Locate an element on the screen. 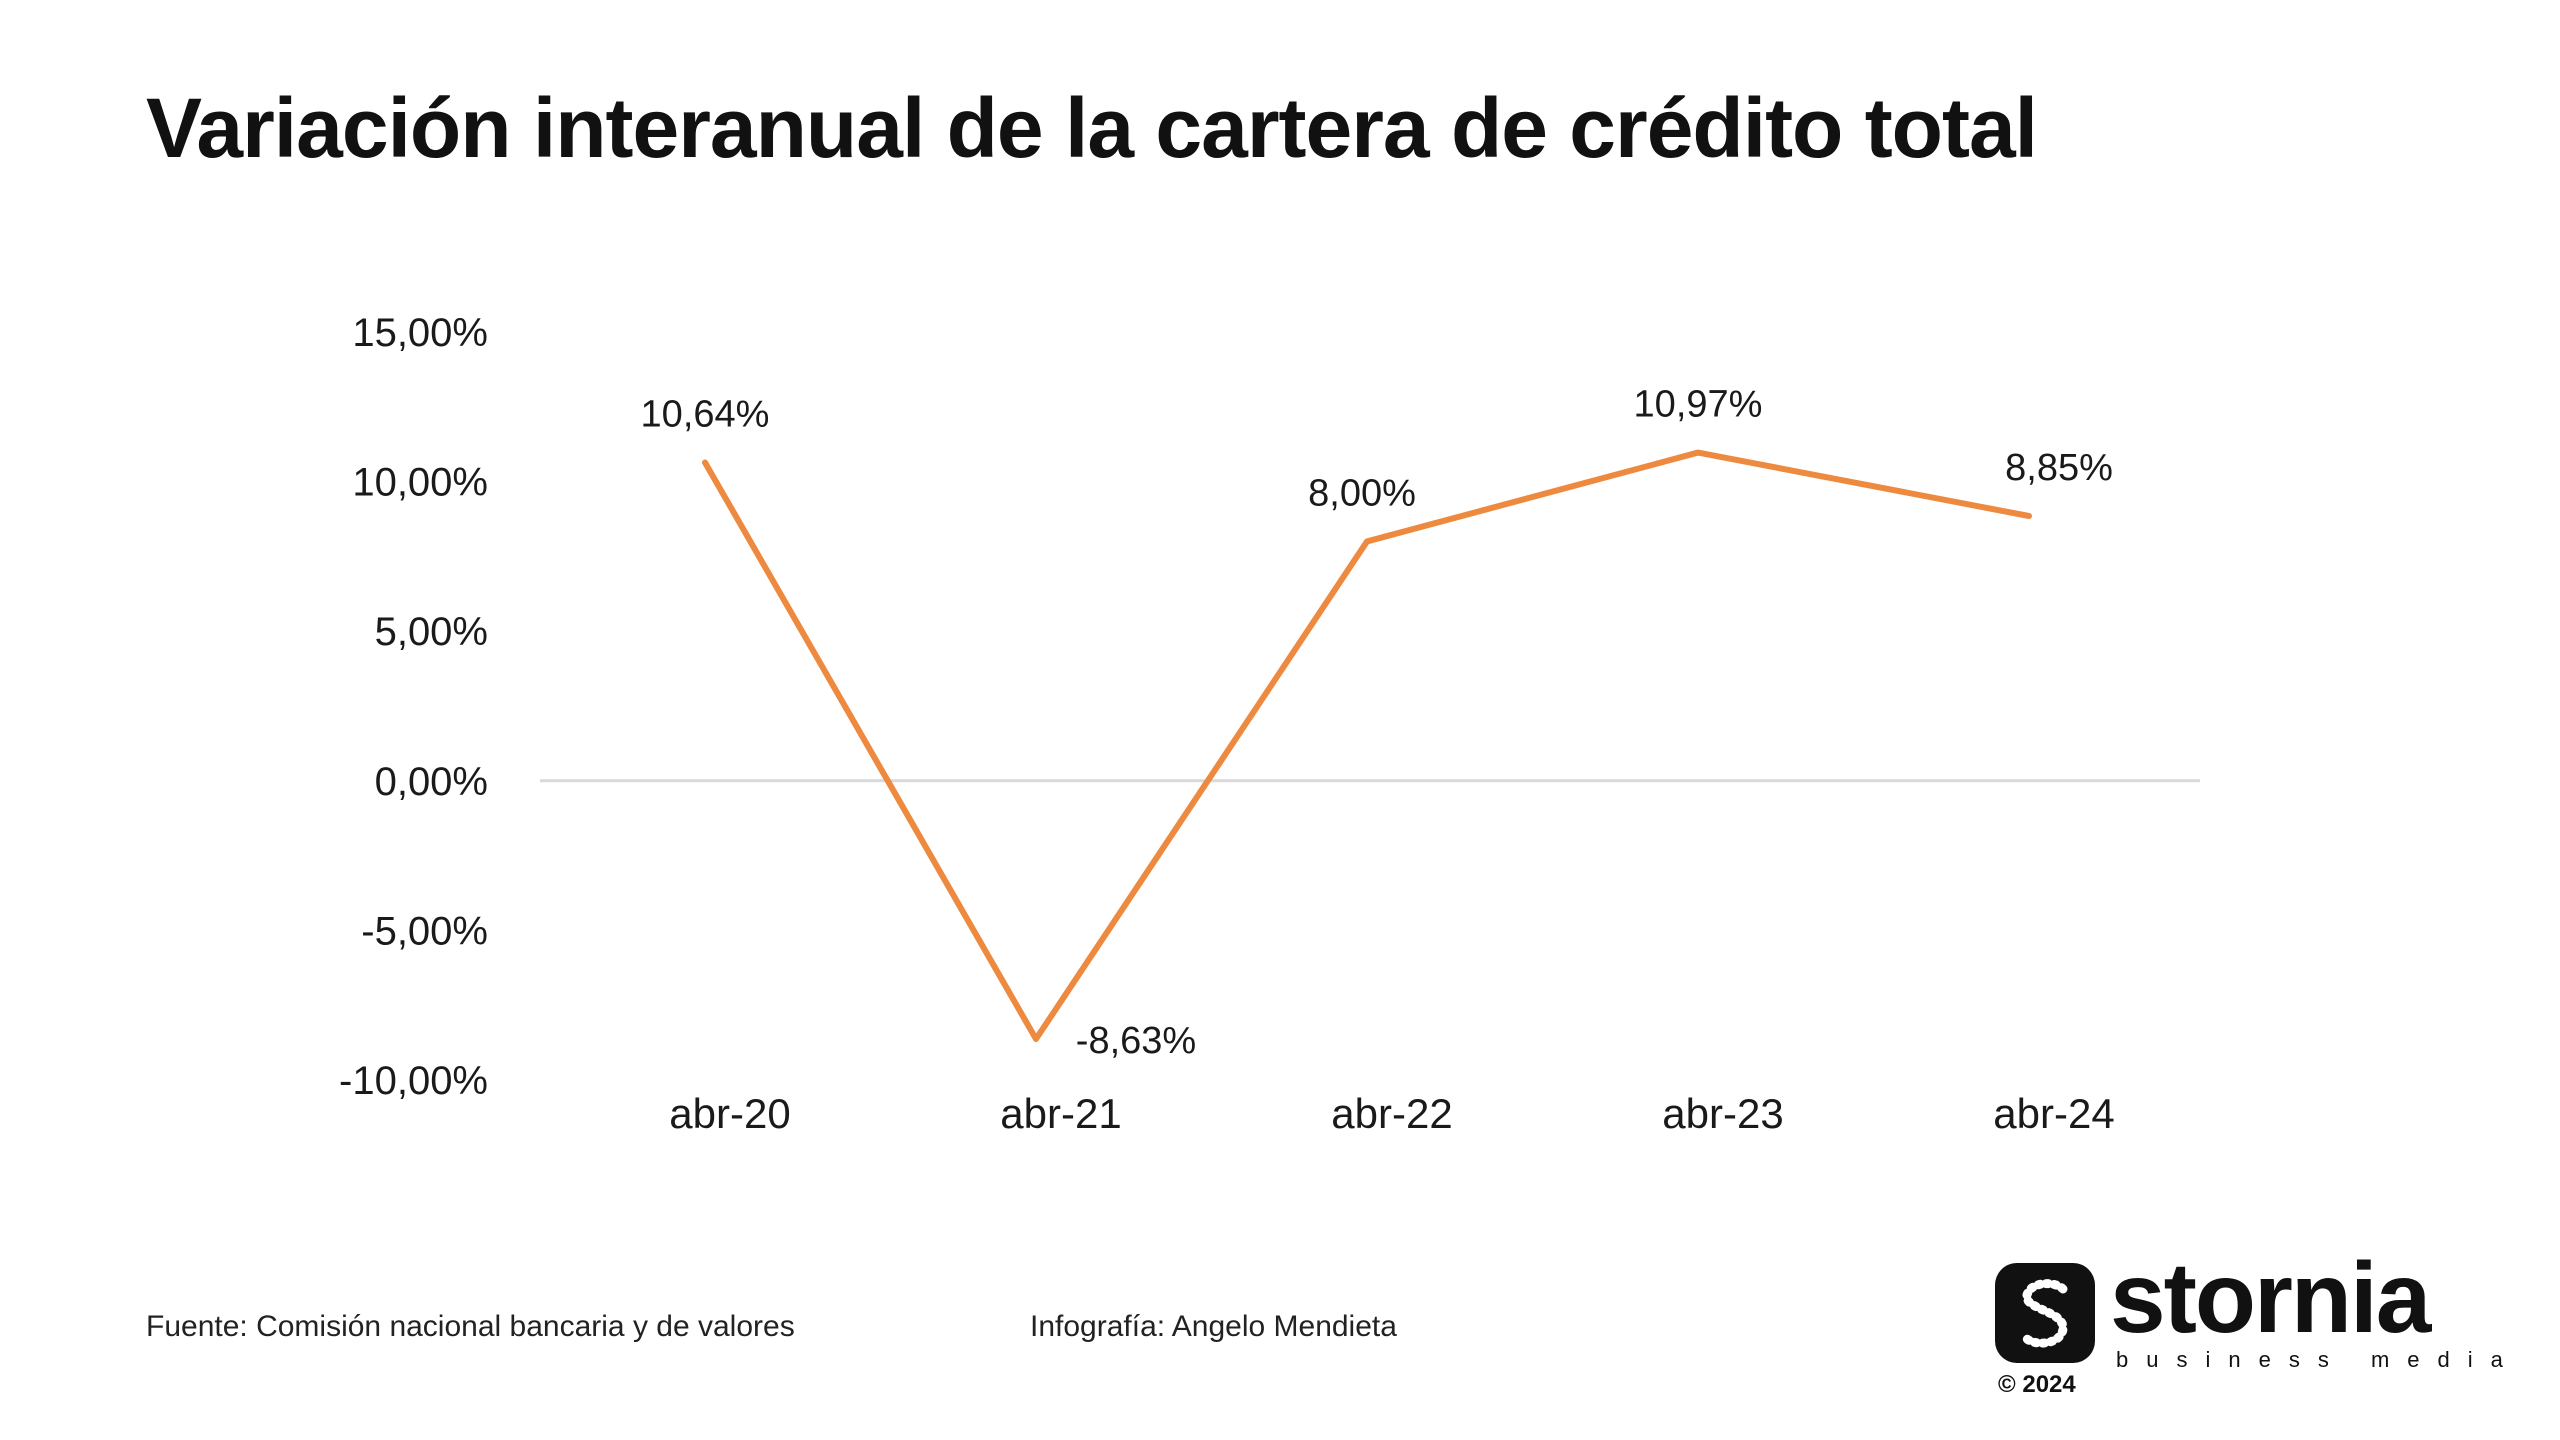 This screenshot has height=1440, width=2560. data-label: 10,64% is located at coordinates (705, 414).